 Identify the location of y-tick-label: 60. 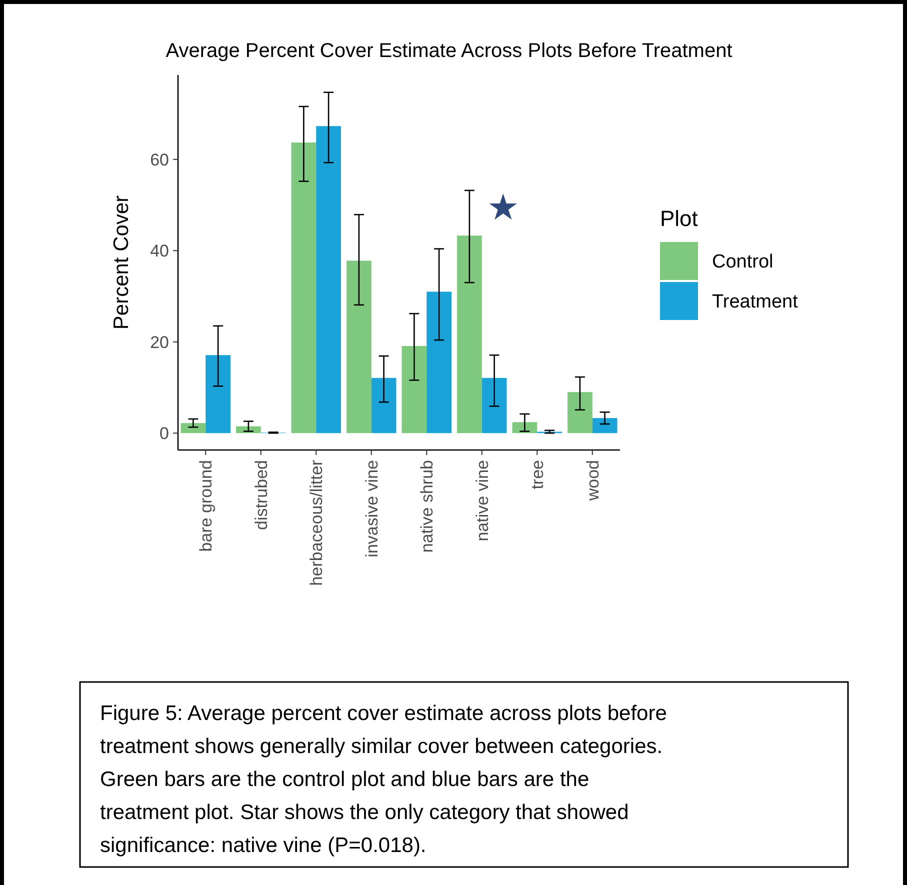
(159, 160).